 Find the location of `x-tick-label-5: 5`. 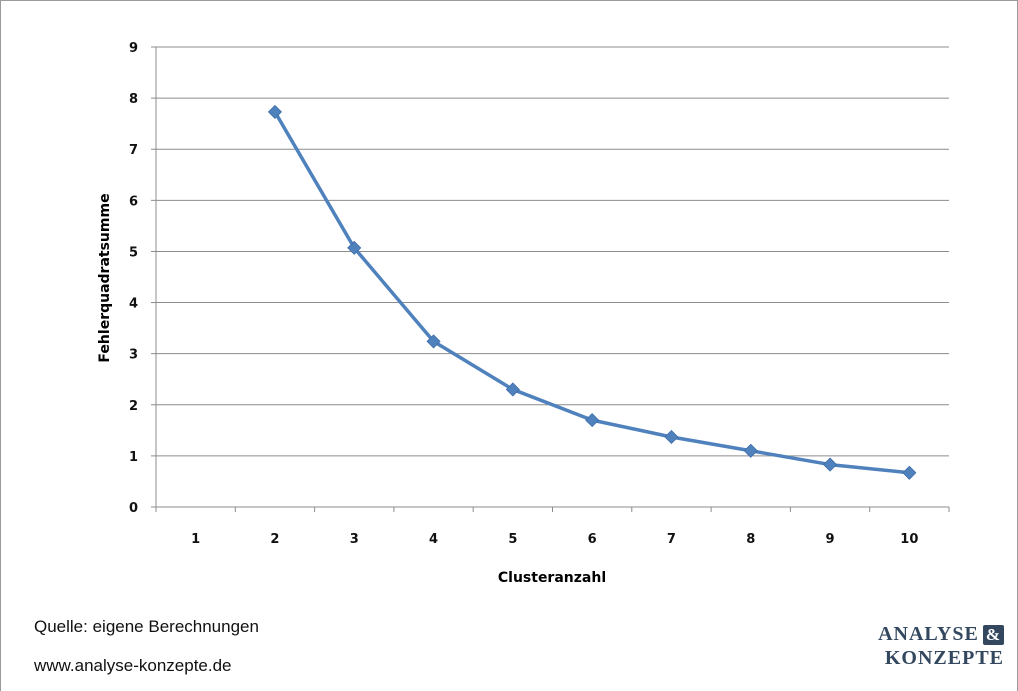

x-tick-label-5: 5 is located at coordinates (512, 539).